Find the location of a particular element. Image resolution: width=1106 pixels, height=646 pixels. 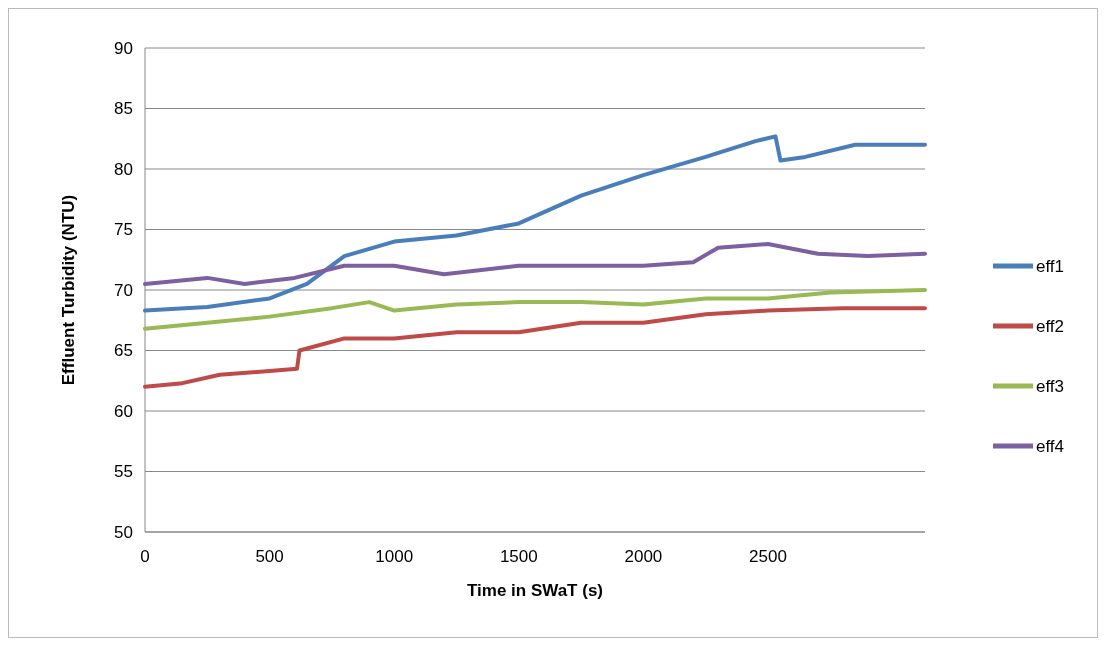

x-tick-label: 1500 is located at coordinates (518, 556).